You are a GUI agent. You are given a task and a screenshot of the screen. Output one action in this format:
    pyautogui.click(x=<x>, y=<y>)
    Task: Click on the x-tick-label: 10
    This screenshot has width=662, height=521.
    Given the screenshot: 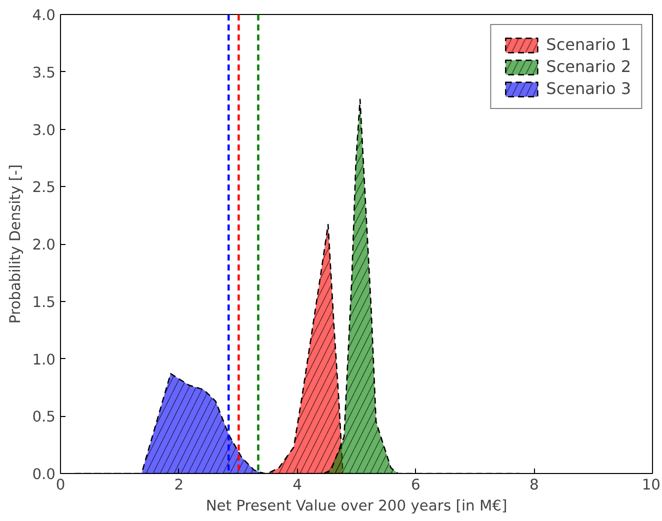 What is the action you would take?
    pyautogui.click(x=651, y=485)
    